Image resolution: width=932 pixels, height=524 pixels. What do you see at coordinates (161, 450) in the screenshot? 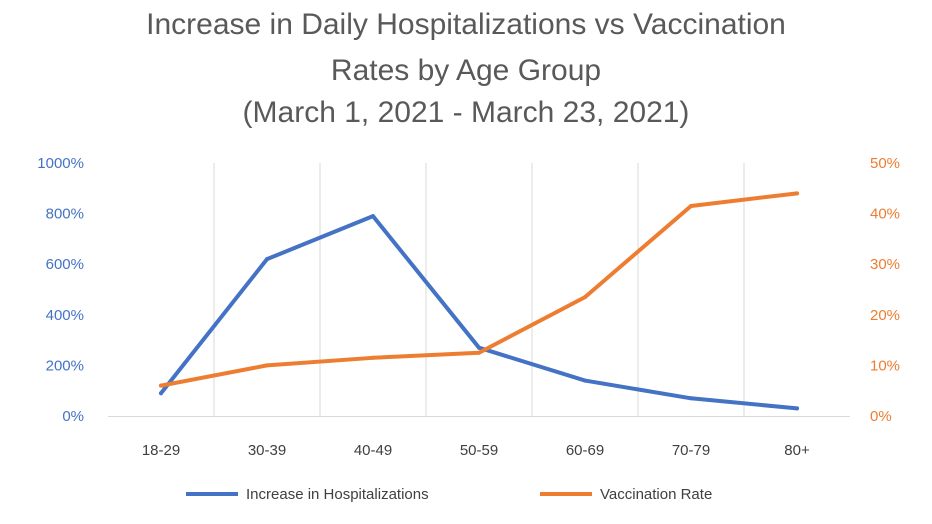
I see `x-tick-label: 18-29` at bounding box center [161, 450].